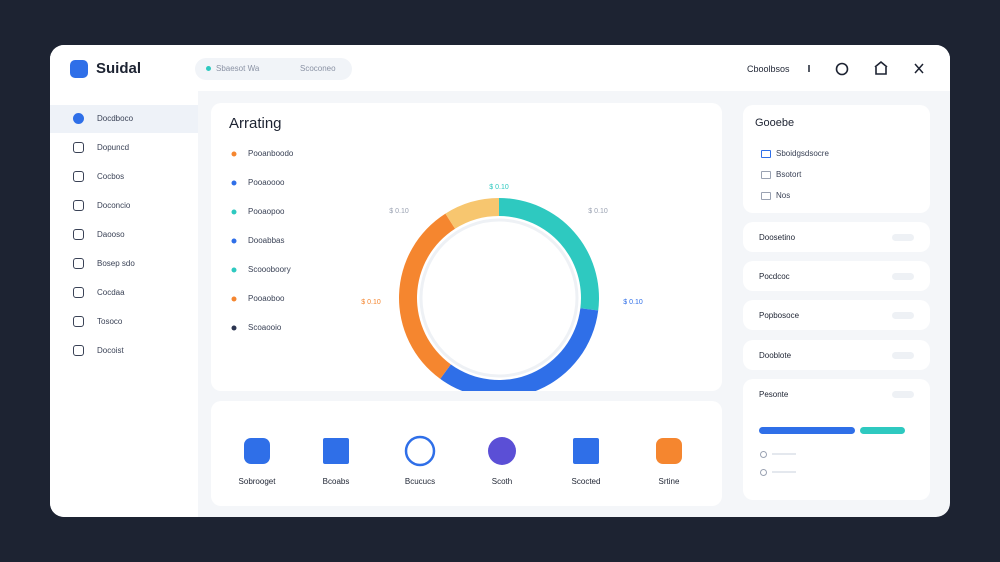 The height and width of the screenshot is (562, 1000). I want to click on donut-inner-ring, so click(499, 298).